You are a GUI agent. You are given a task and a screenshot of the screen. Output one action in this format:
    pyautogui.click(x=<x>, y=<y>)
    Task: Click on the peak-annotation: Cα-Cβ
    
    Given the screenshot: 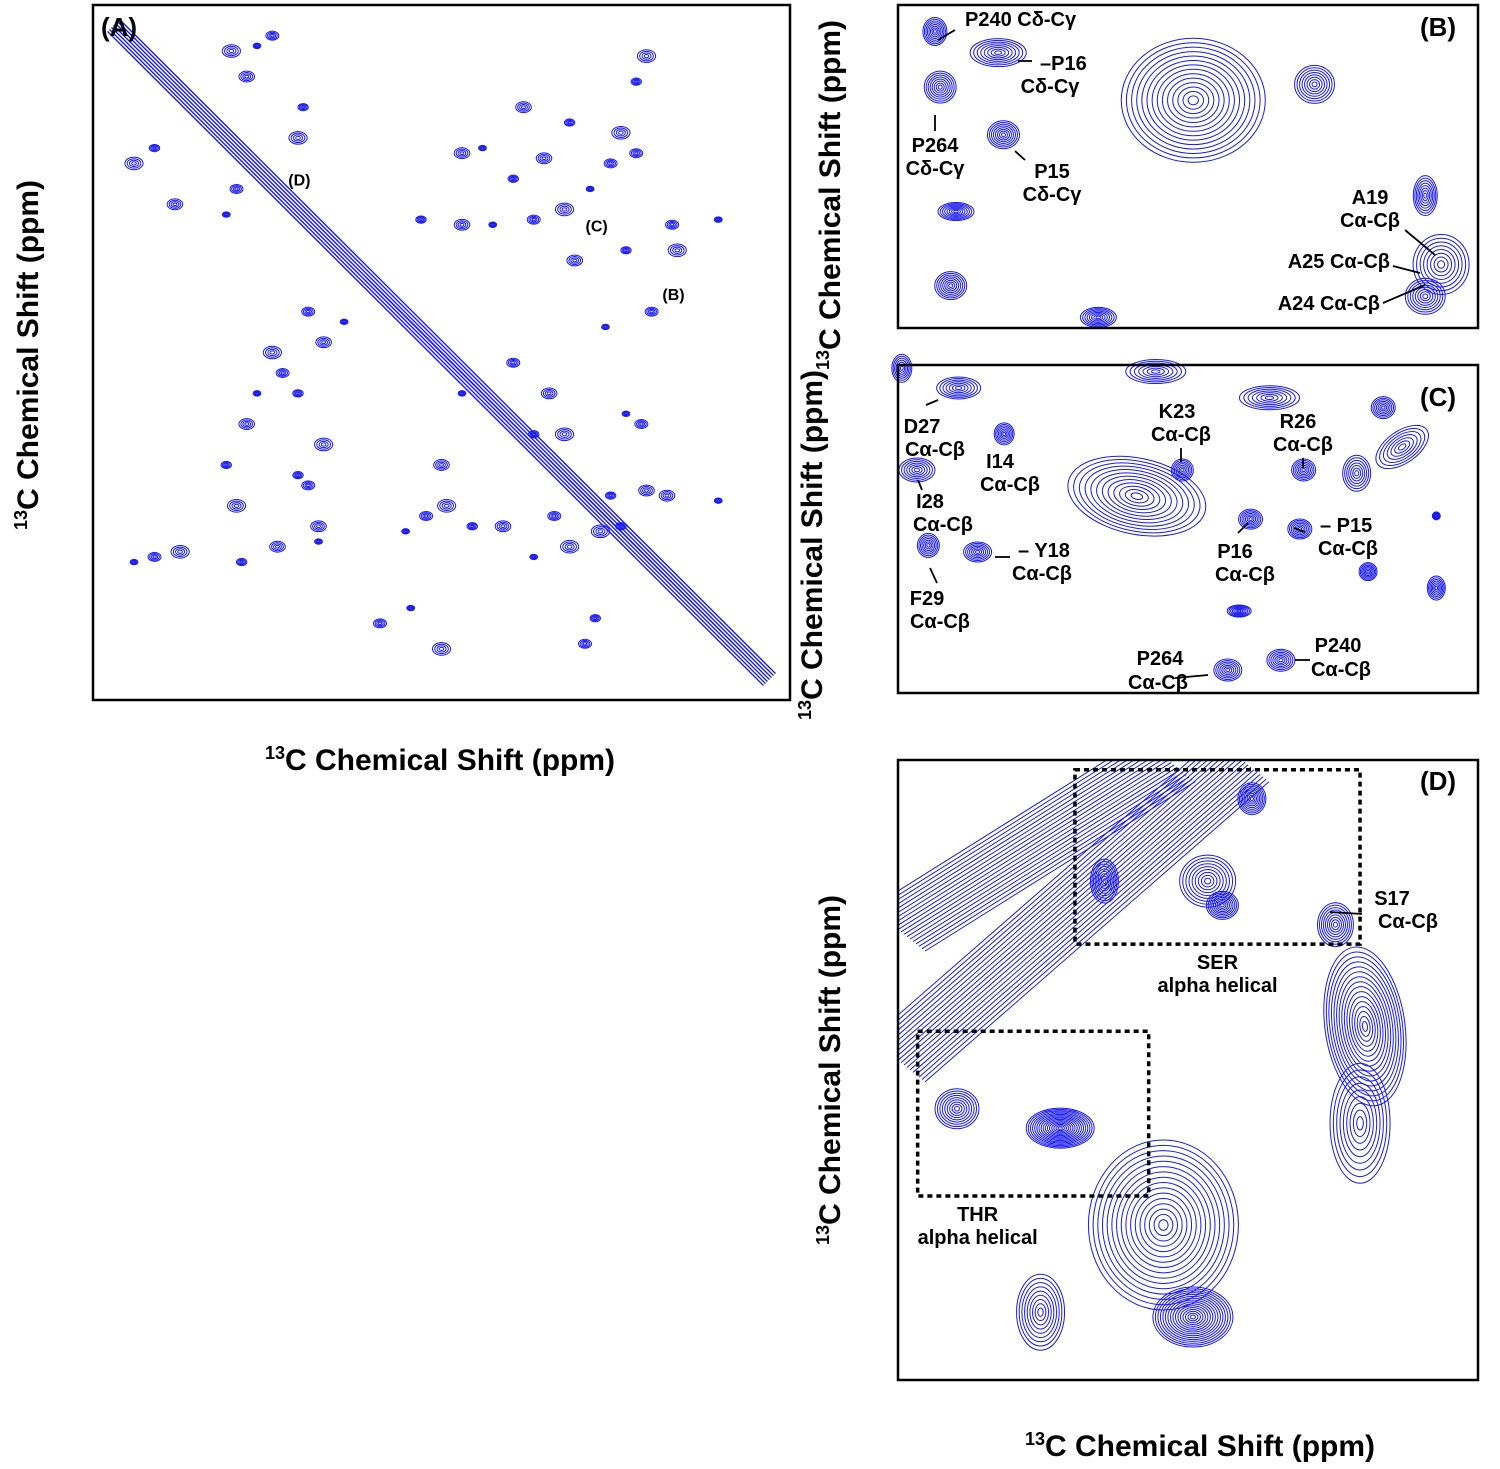 What is the action you would take?
    pyautogui.click(x=1303, y=445)
    